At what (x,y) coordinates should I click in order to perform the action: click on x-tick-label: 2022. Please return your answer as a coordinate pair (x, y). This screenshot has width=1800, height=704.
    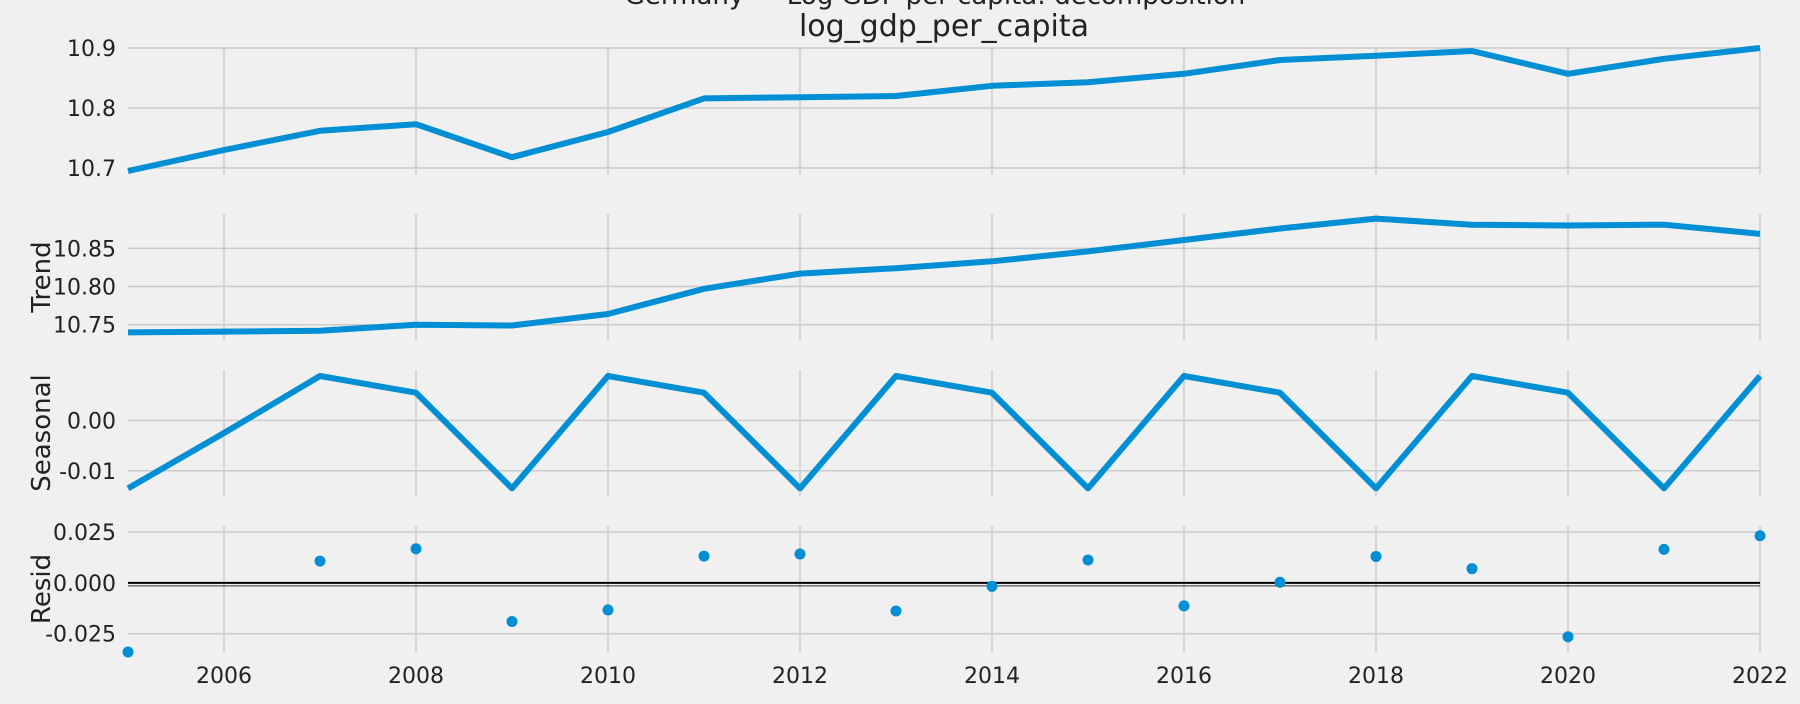
    Looking at the image, I should click on (1760, 676).